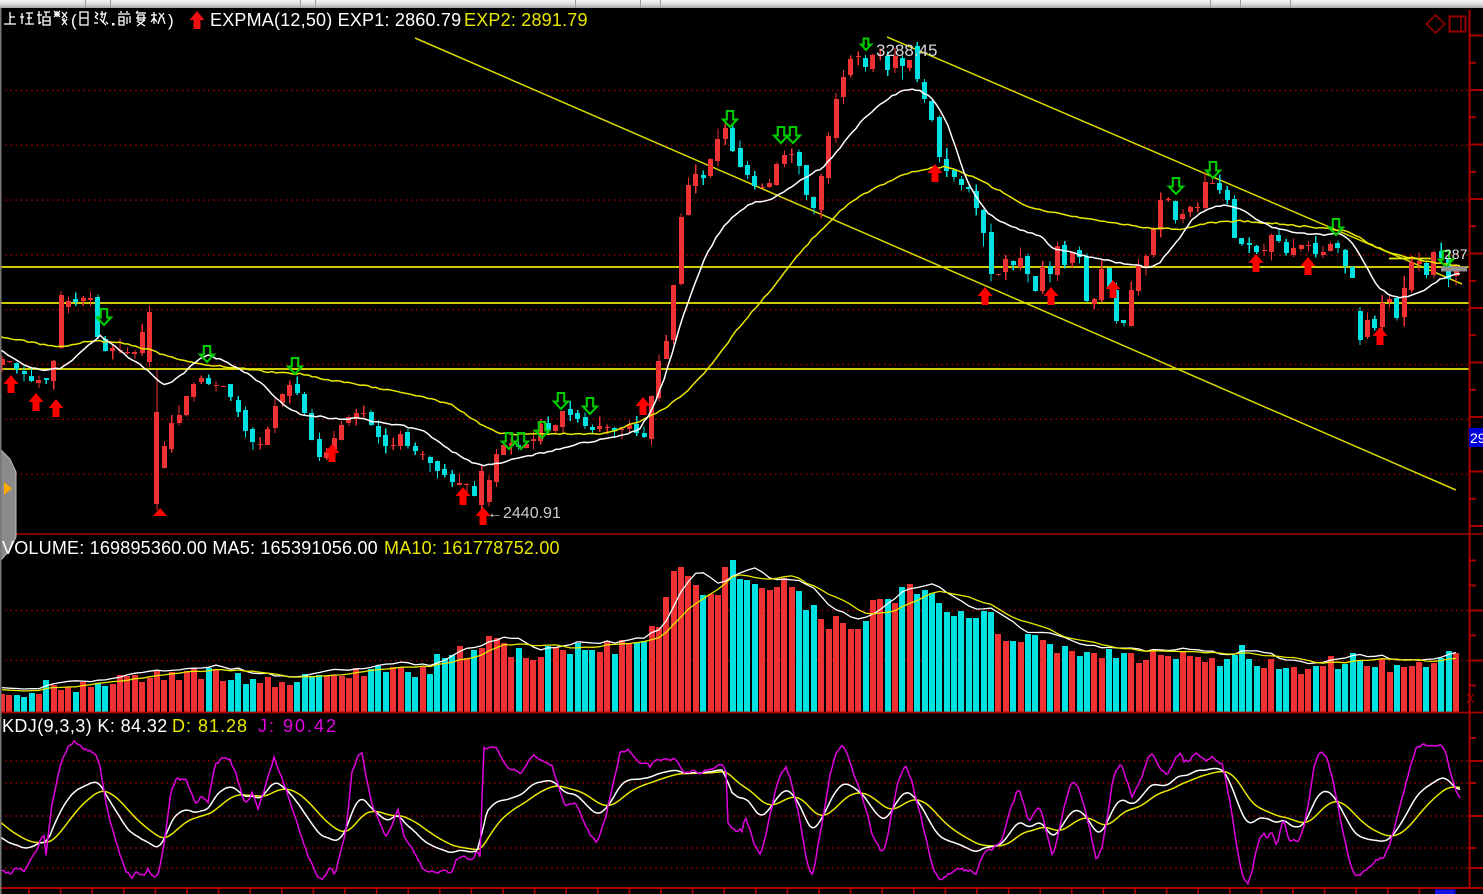 The image size is (1483, 894). What do you see at coordinates (85, 726) in the screenshot?
I see `svg-text: KDJ(9,3,3) K: 84.32` at bounding box center [85, 726].